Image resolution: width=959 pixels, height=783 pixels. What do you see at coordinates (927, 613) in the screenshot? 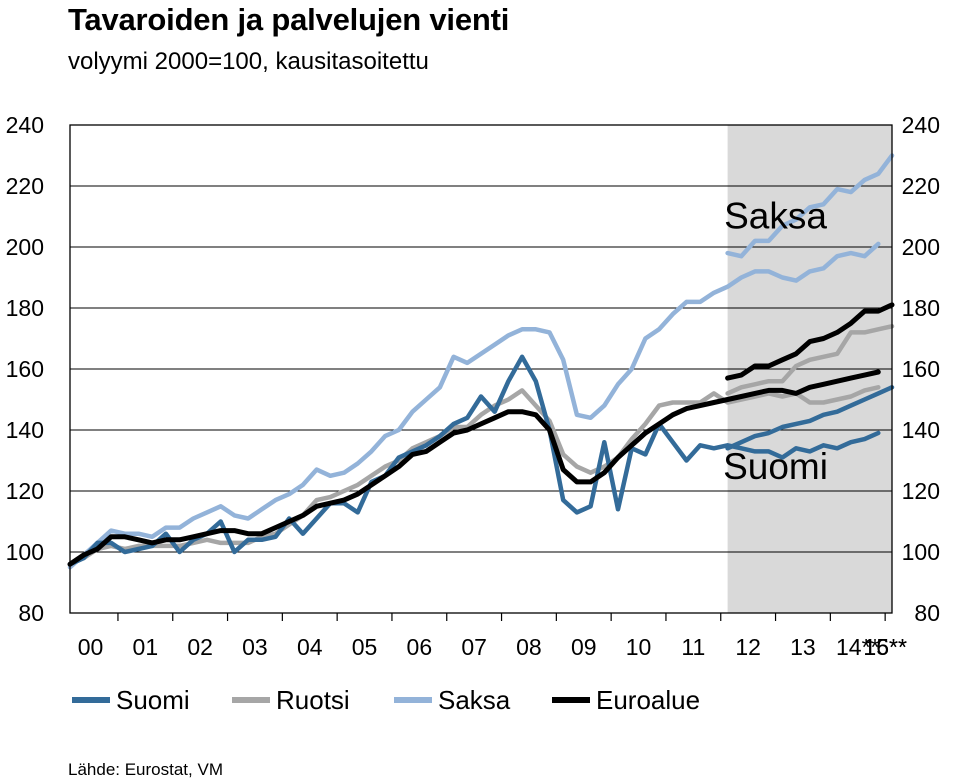
I see `y-tick-right-80: 80` at bounding box center [927, 613].